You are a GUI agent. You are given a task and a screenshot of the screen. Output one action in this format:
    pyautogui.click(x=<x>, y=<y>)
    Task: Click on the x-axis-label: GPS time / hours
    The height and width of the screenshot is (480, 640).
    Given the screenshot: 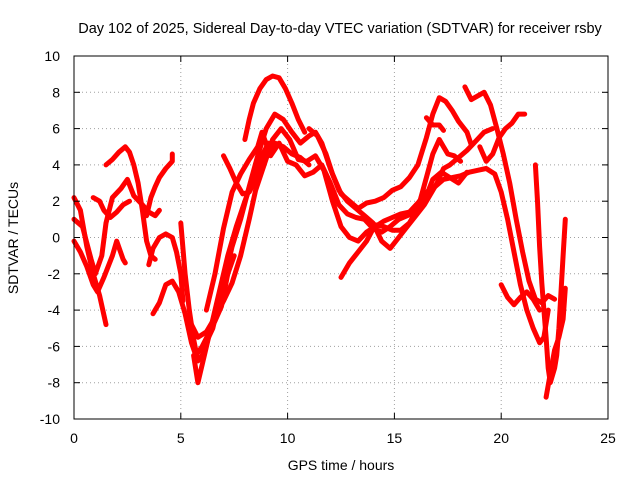 What is the action you would take?
    pyautogui.click(x=341, y=465)
    